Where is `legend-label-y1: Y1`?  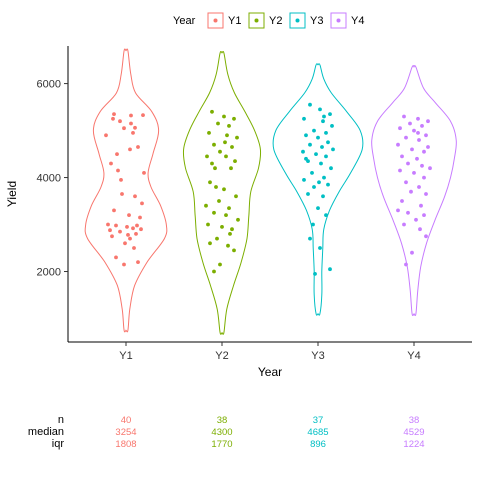
legend-label-y1: Y1 is located at coordinates (234, 21).